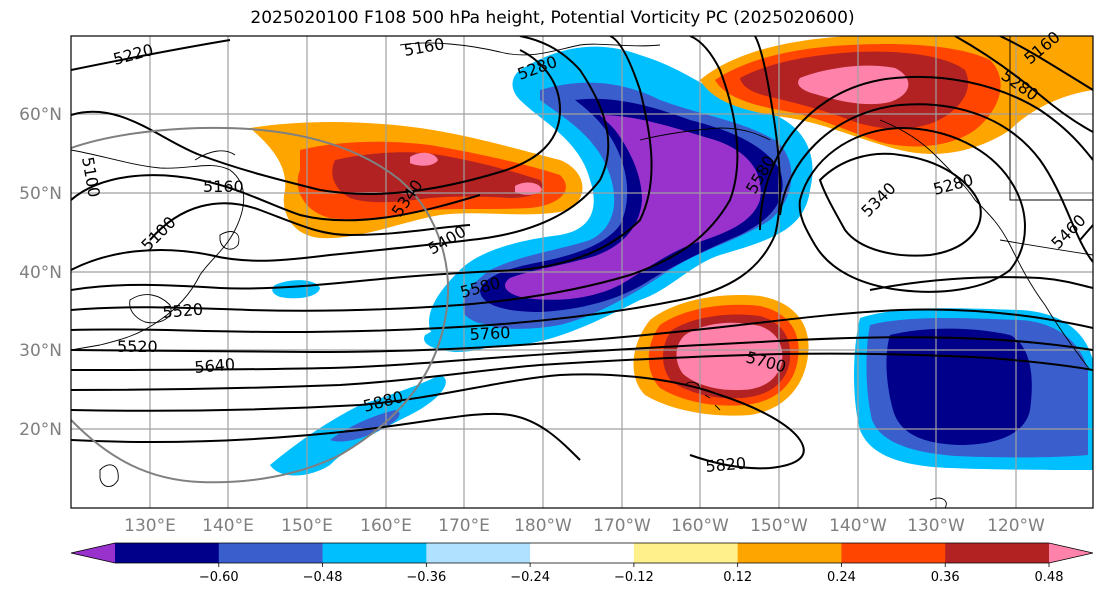 The width and height of the screenshot is (1105, 601). Describe the element at coordinates (40, 115) in the screenshot. I see `lat-label: 60°N` at that location.